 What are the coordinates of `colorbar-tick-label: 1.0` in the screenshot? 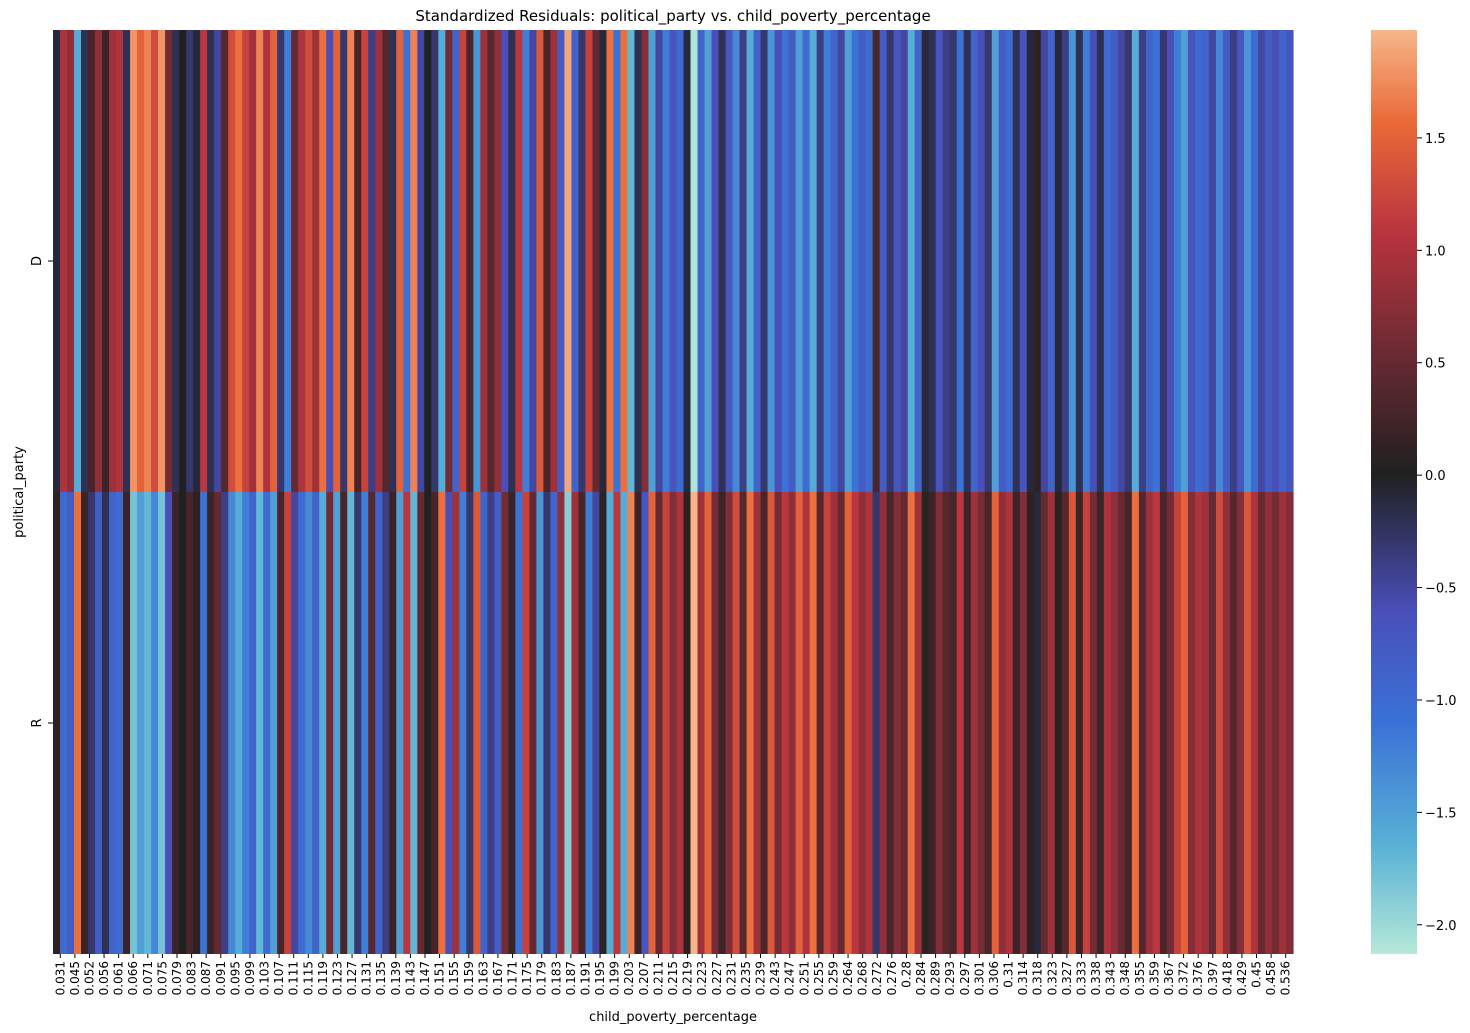 It's located at (1435, 251).